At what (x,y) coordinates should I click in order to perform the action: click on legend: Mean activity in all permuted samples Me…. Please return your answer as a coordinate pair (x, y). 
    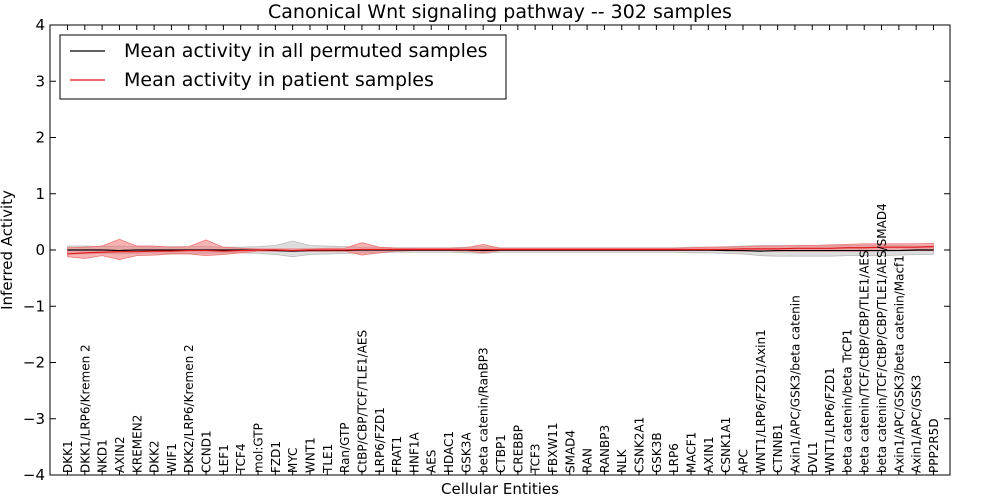
    Looking at the image, I should click on (283, 67).